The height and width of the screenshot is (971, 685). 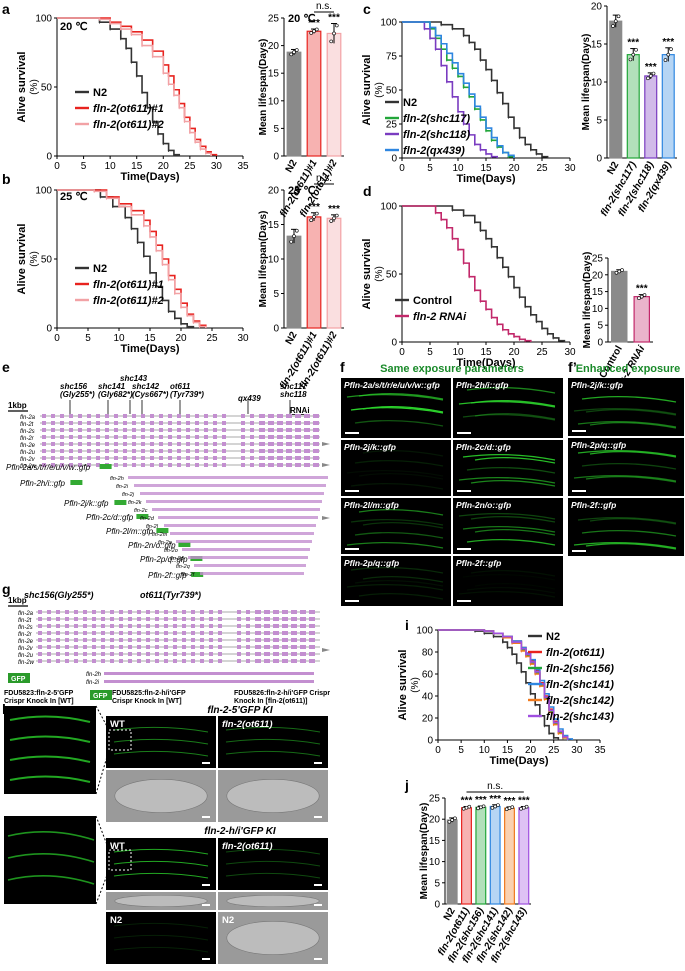 I want to click on x-axis-title: Time(Days), so click(x=485, y=363).